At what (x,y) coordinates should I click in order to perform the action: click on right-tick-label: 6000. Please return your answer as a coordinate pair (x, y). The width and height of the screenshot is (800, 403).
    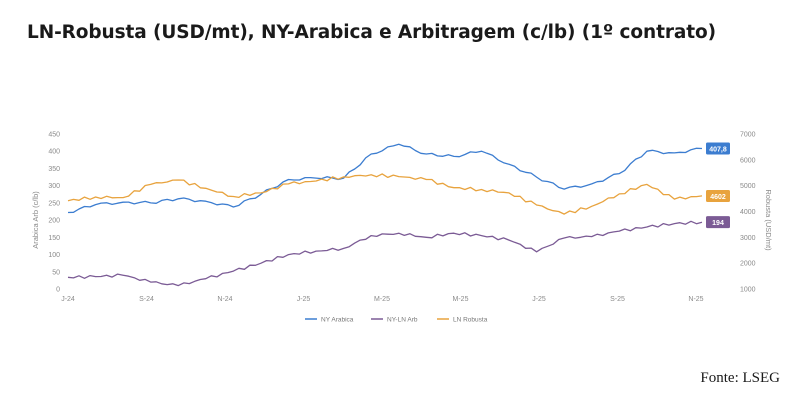
    Looking at the image, I should click on (748, 160).